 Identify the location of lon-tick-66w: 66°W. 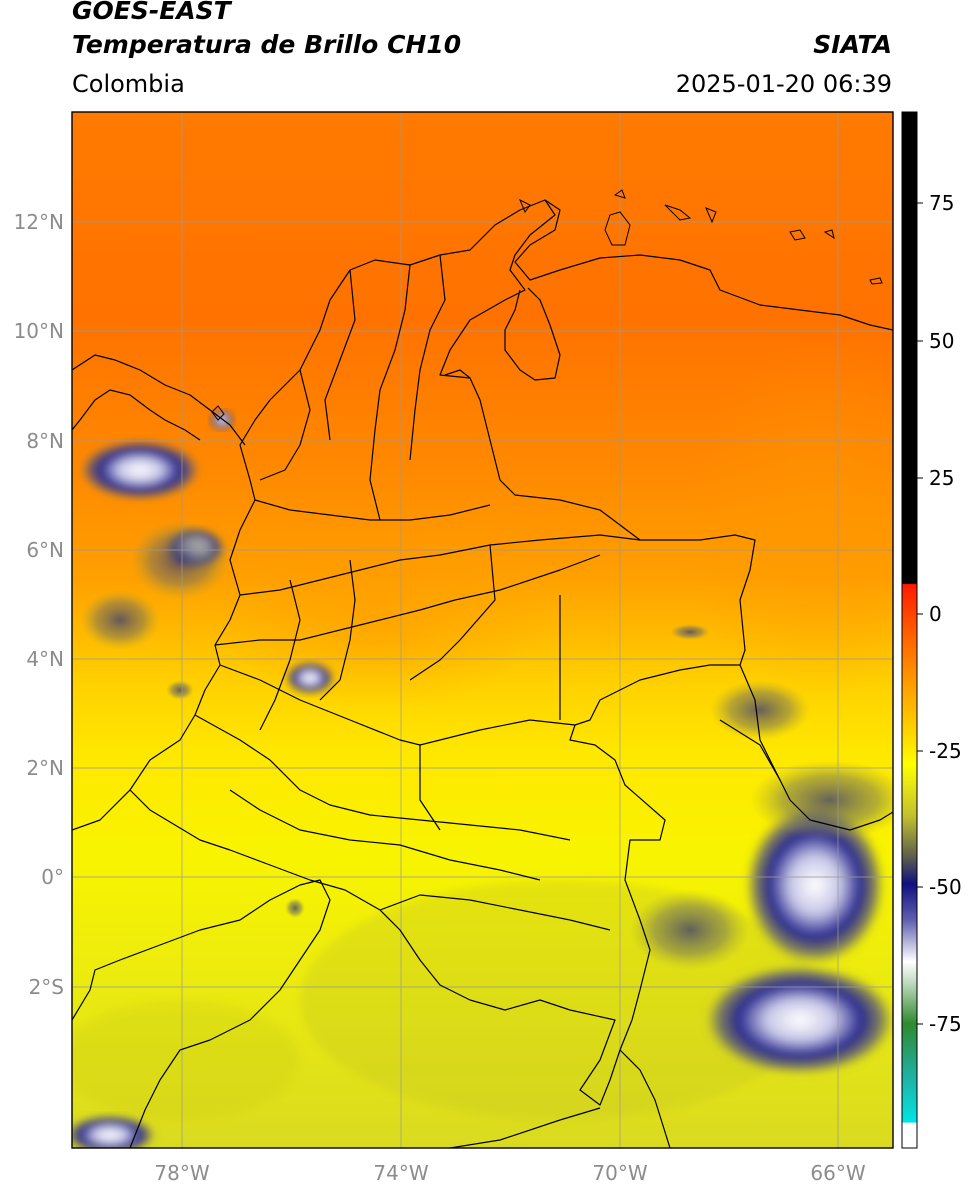
(837, 1173).